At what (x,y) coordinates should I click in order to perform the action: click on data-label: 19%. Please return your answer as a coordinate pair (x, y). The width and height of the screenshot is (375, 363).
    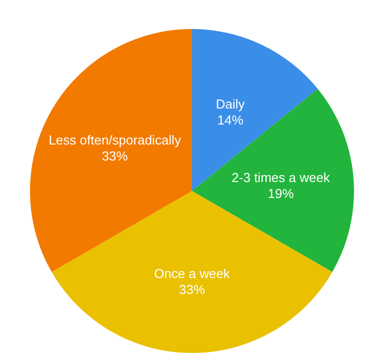
    Looking at the image, I should click on (281, 193).